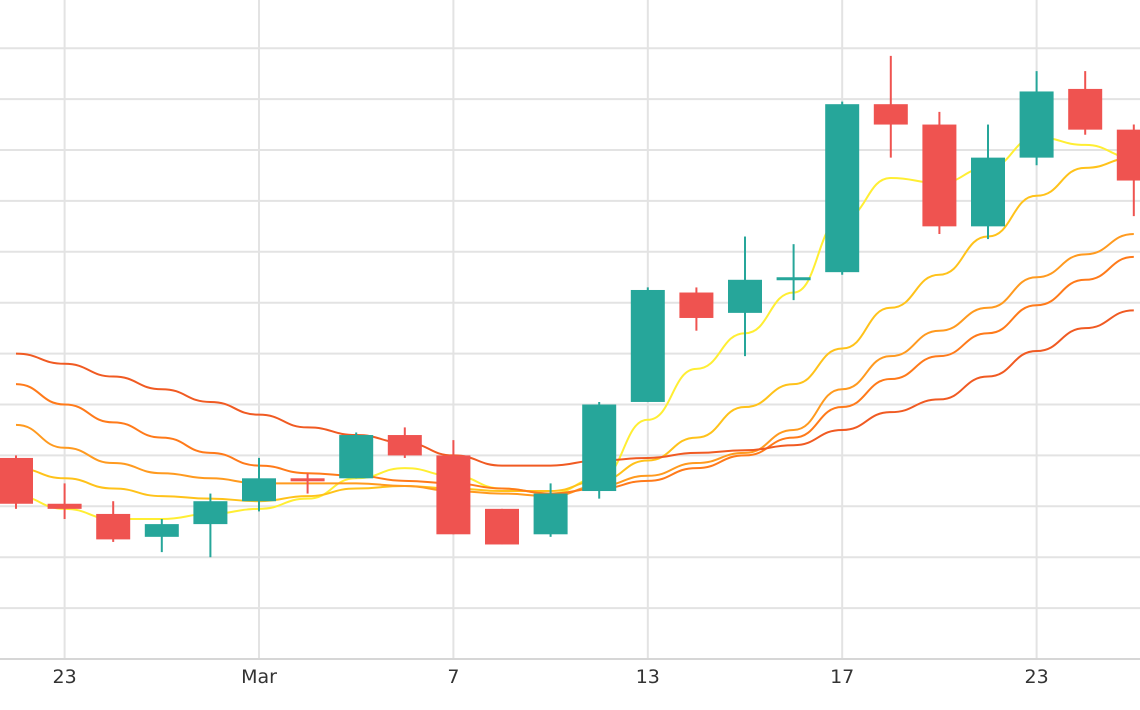  What do you see at coordinates (842, 677) in the screenshot?
I see `x-tick-label: 17` at bounding box center [842, 677].